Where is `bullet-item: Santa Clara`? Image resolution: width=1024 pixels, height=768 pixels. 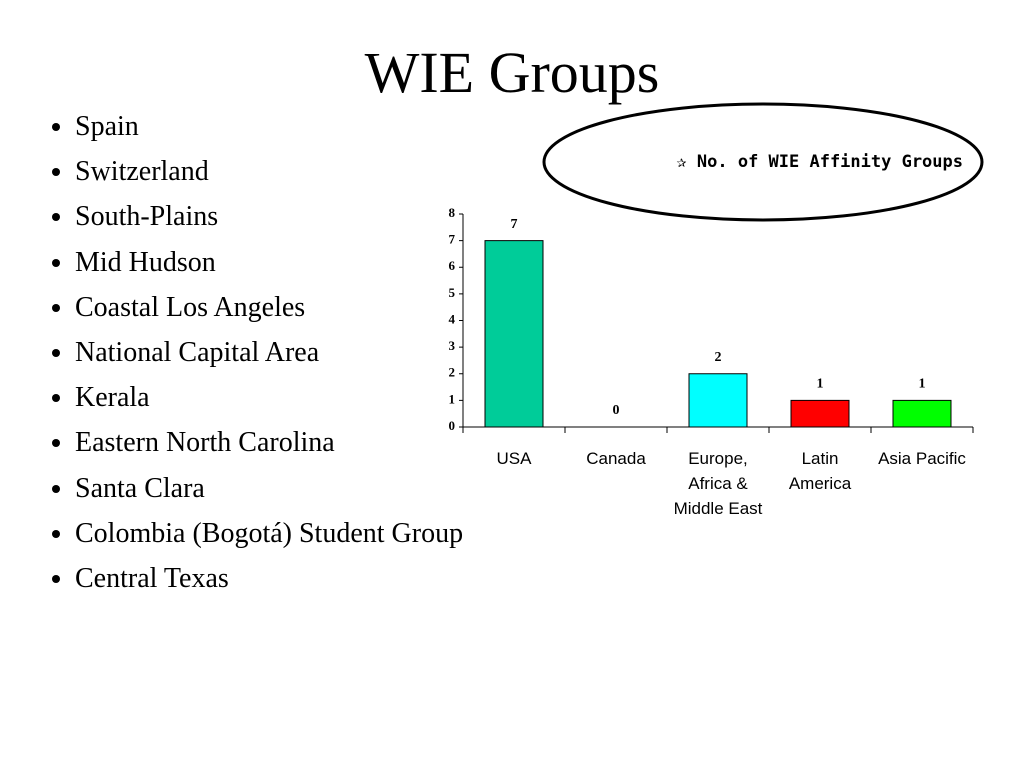
bullet-item: Santa Clara is located at coordinates (269, 488).